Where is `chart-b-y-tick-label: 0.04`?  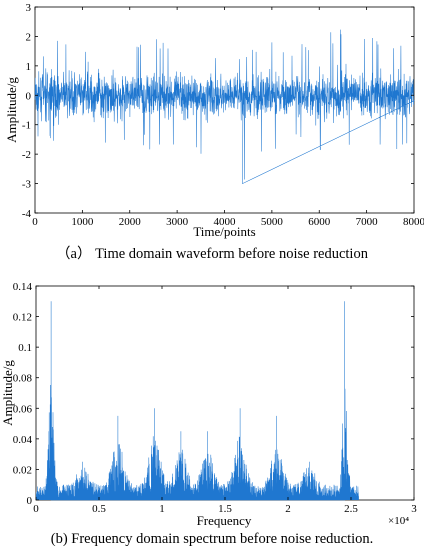
chart-b-y-tick-label: 0.04 is located at coordinates (23, 440).